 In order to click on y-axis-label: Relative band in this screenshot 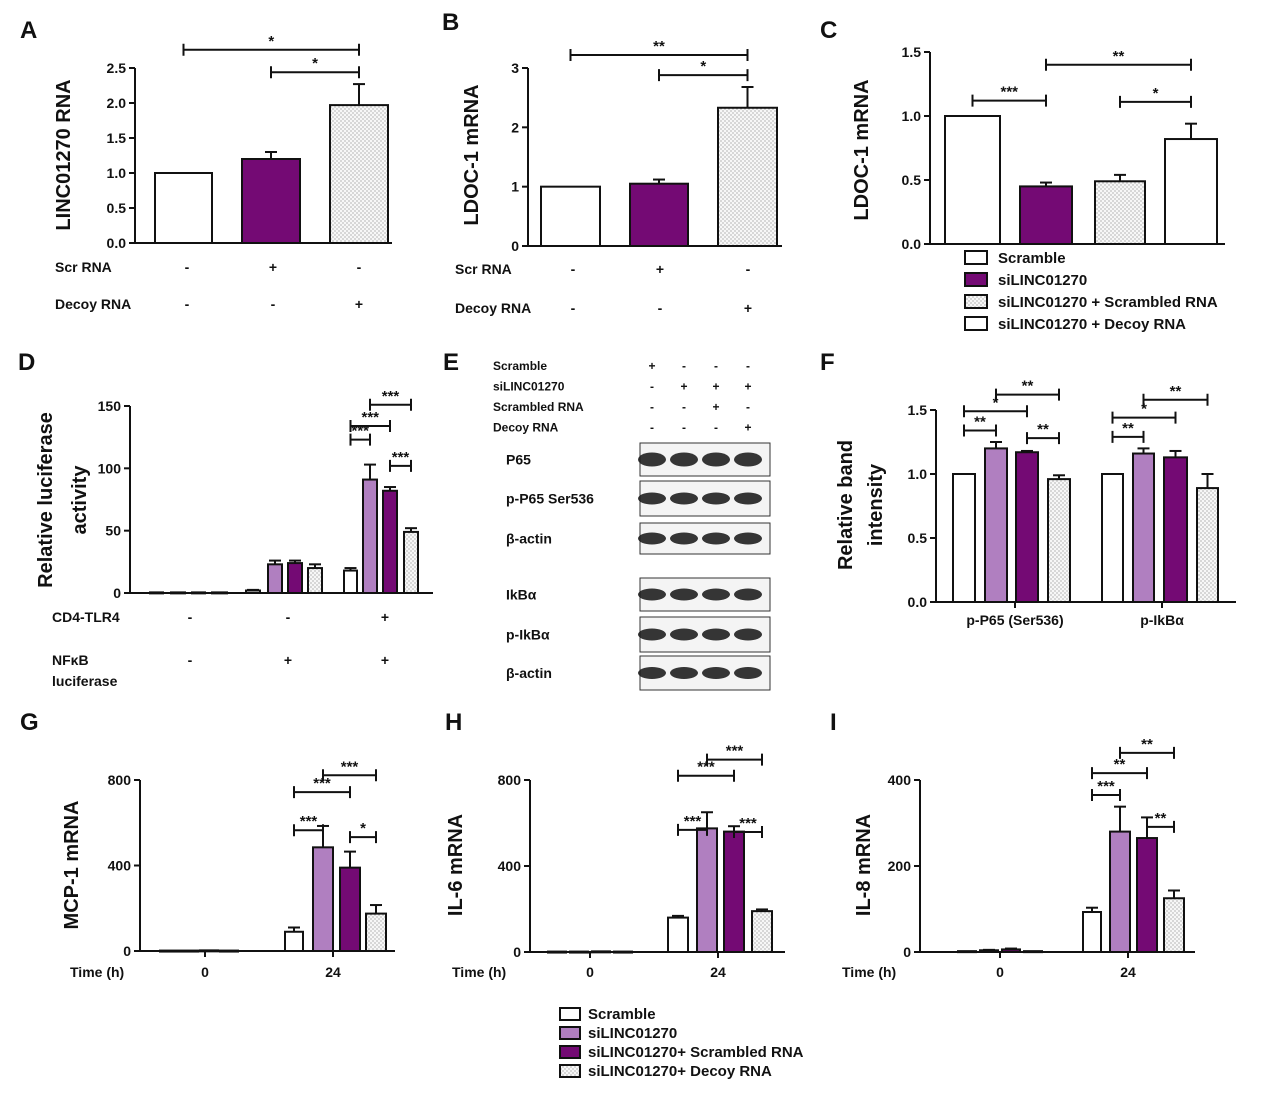, I will do `click(846, 505)`.